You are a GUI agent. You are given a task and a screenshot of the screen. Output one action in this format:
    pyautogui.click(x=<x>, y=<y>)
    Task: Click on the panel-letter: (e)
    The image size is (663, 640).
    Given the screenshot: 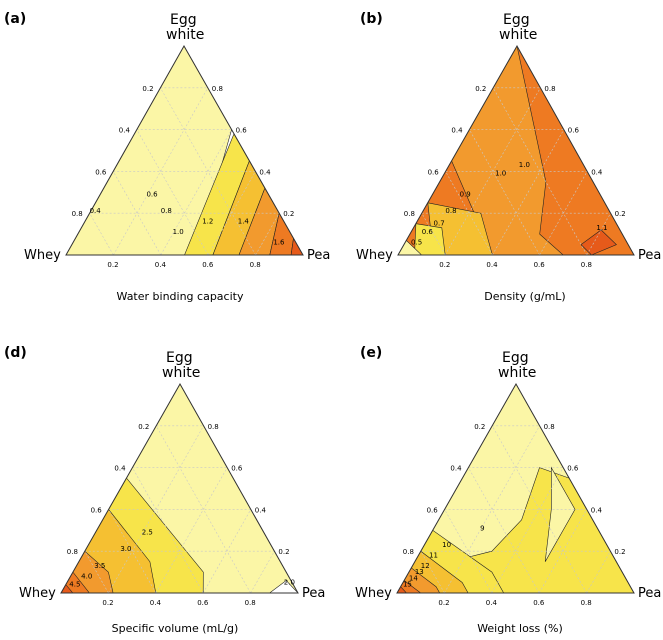 What is the action you would take?
    pyautogui.click(x=371, y=353)
    